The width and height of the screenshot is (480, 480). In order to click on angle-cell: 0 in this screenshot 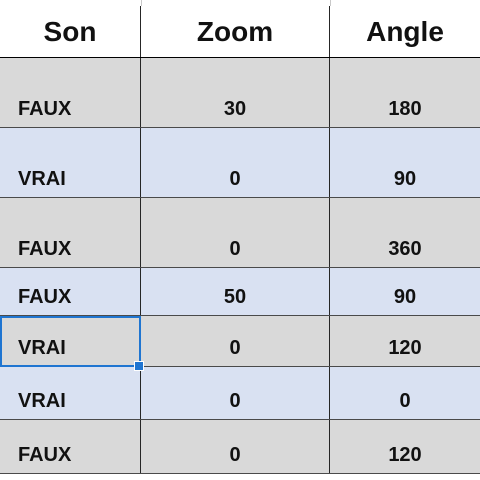, I will do `click(405, 393)`.